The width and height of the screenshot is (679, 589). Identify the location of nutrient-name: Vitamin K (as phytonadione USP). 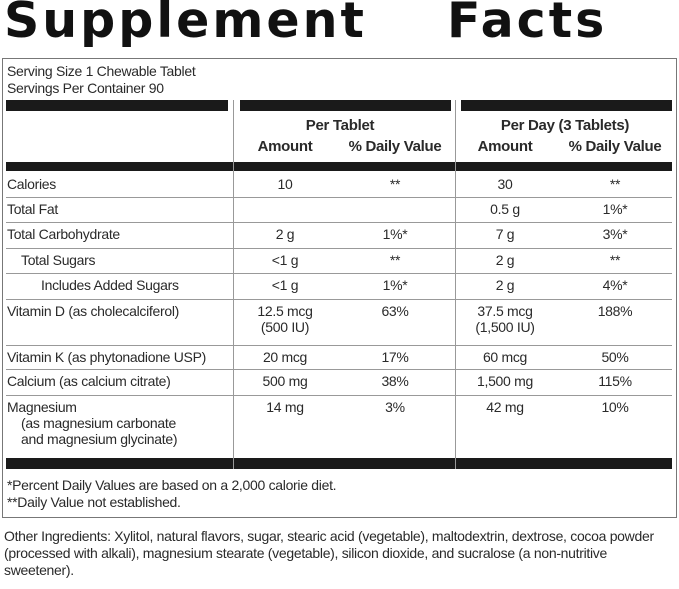
(106, 357).